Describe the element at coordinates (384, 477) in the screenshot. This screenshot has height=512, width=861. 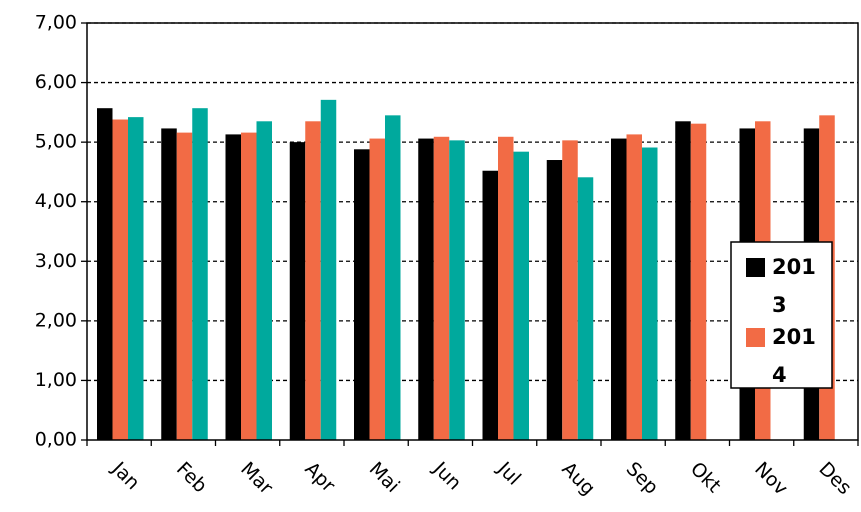
I see `x-tick-label: Mai` at that location.